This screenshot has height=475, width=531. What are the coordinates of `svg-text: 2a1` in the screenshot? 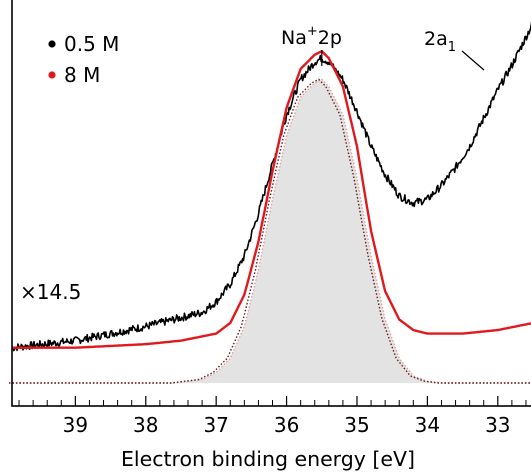 It's located at (440, 41).